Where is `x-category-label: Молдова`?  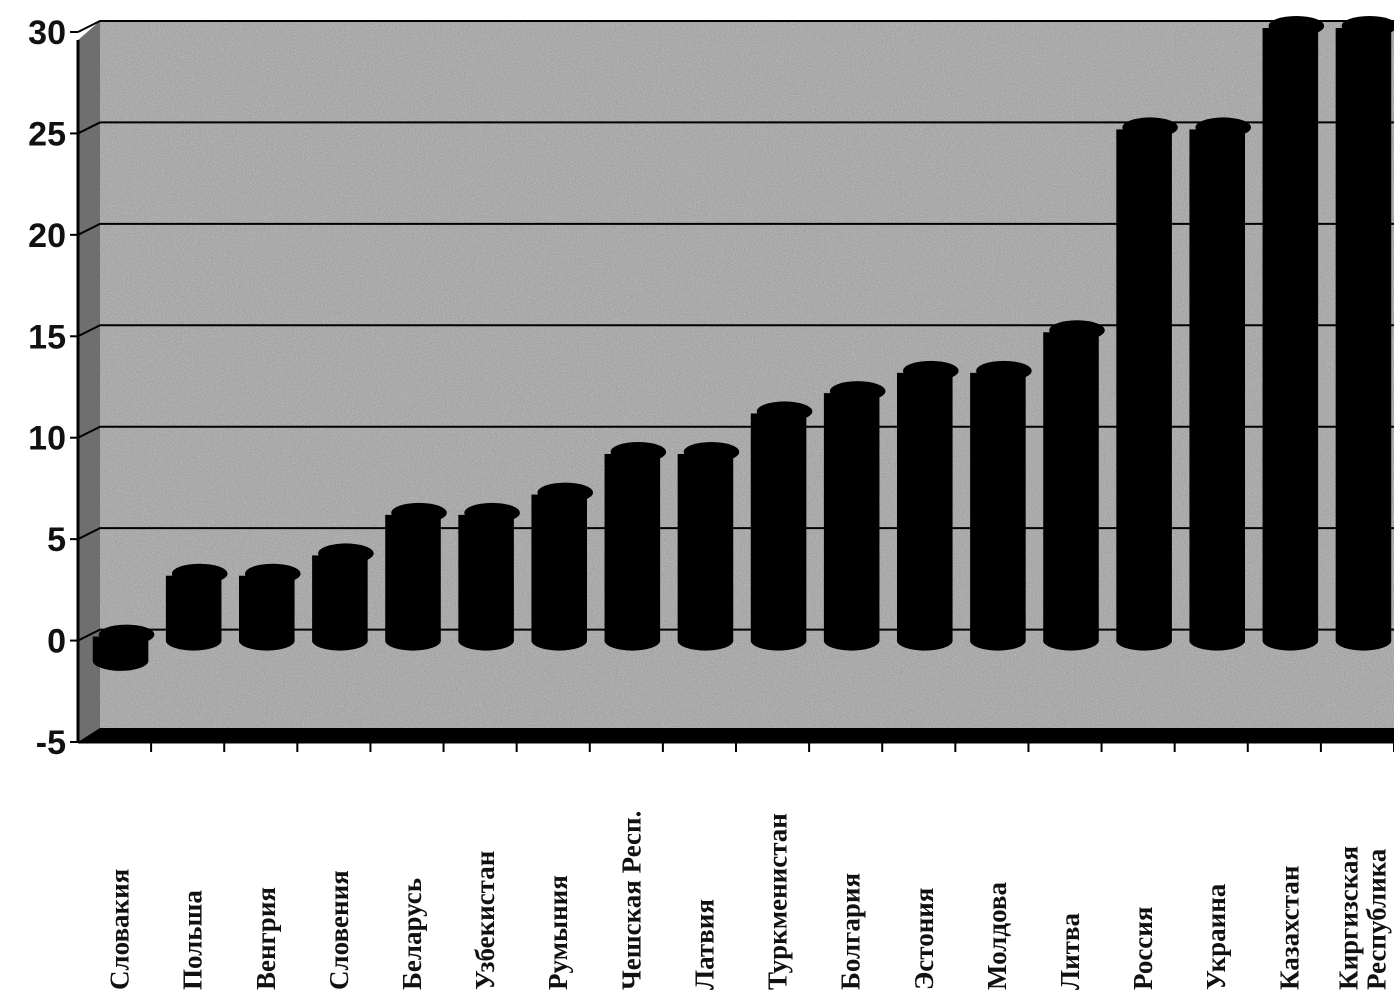 x-category-label: Молдова is located at coordinates (997, 936).